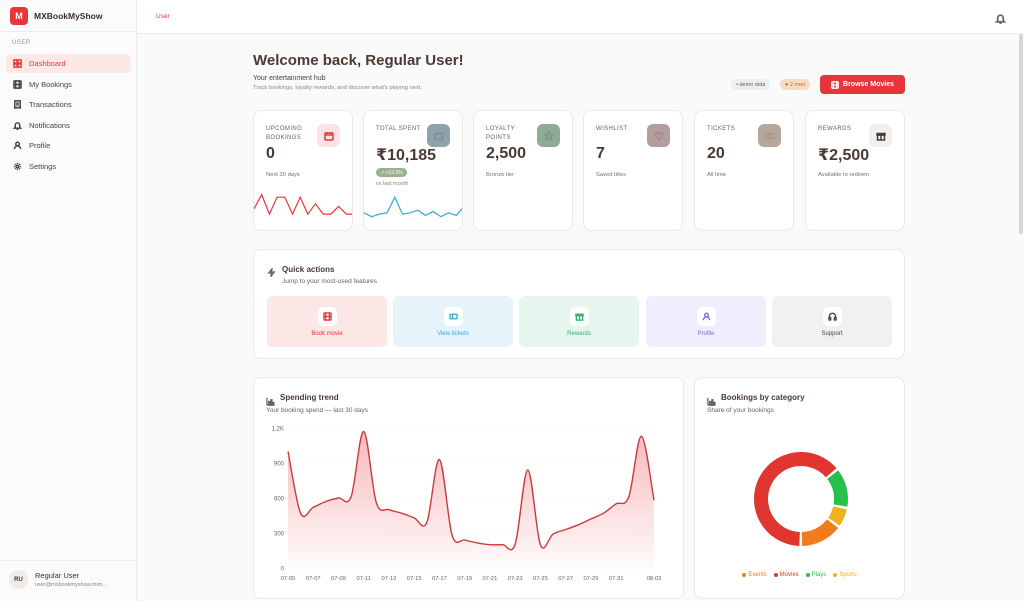 This screenshot has height=601, width=1024. I want to click on demo-data-badge: • demo data, so click(751, 84).